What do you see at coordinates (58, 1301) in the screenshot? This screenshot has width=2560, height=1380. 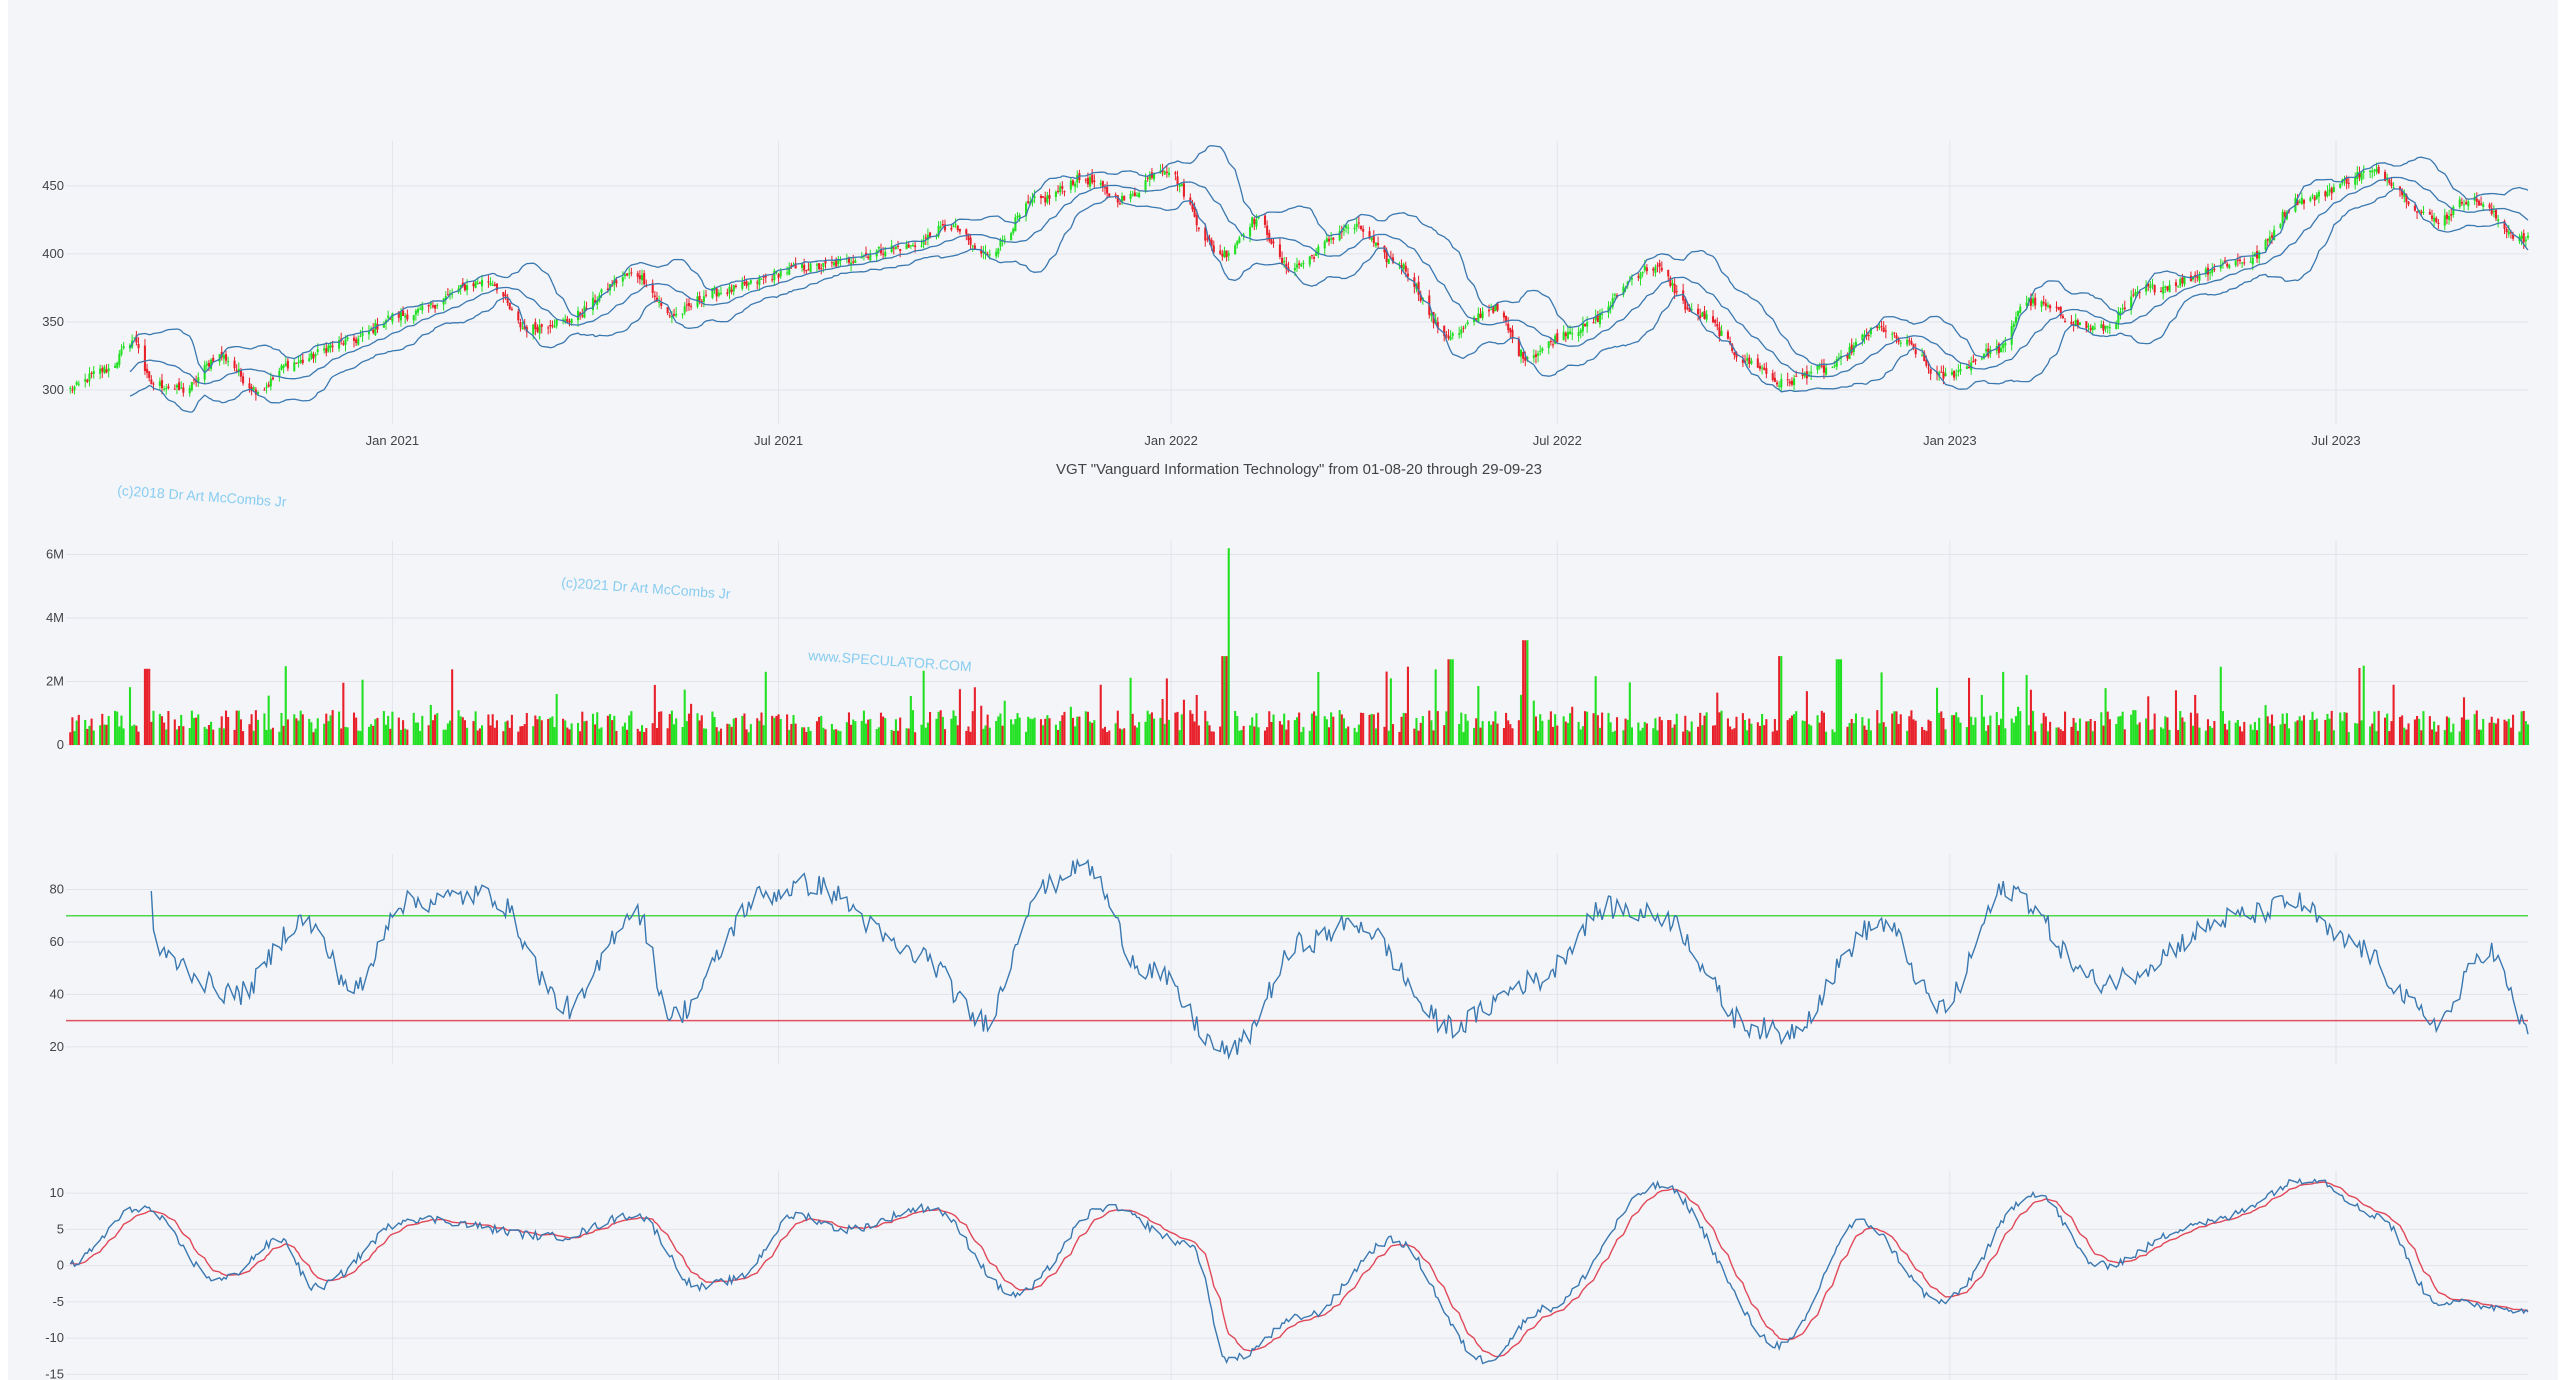 I see `macd-y-tick-label: -5` at bounding box center [58, 1301].